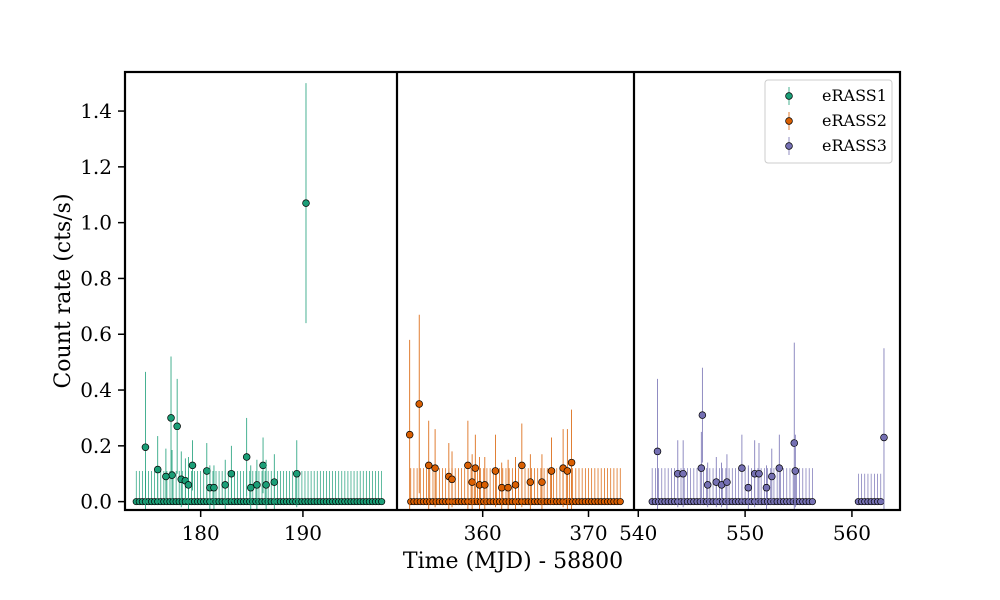  Describe the element at coordinates (96, 502) in the screenshot. I see `y-tick-label: 0.0` at that location.